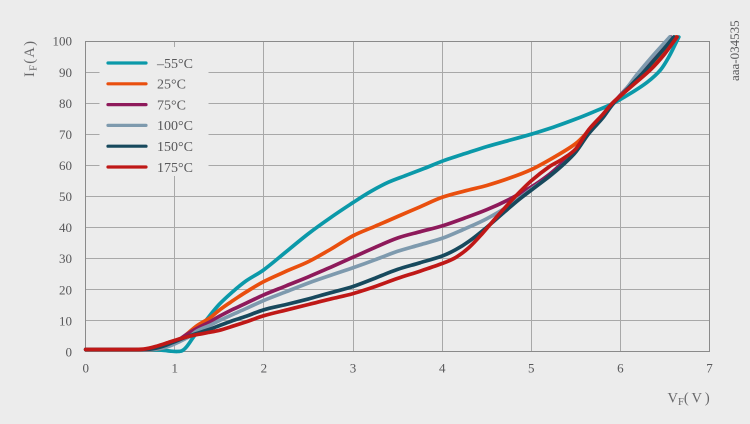  What do you see at coordinates (442, 368) in the screenshot?
I see `svg-text: 4` at bounding box center [442, 368].